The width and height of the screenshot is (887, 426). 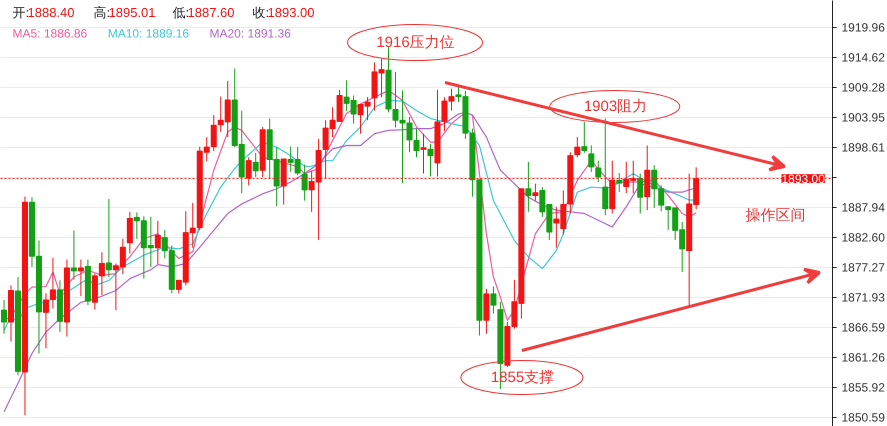 I want to click on annotation: 开:, so click(x=21, y=12).